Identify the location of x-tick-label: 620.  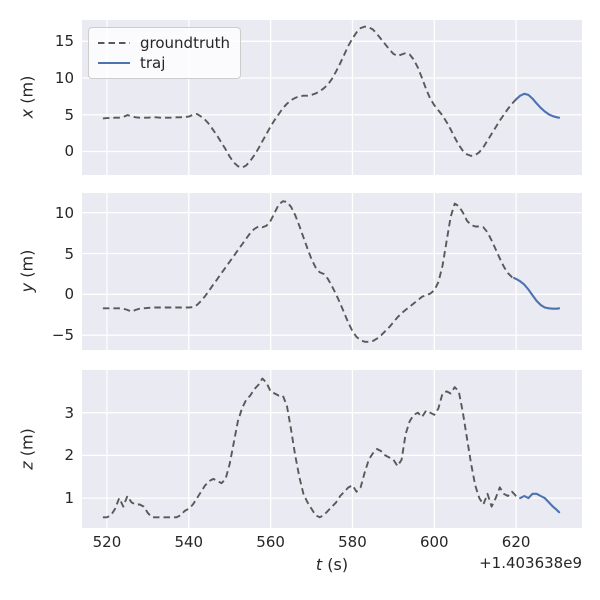
(516, 542).